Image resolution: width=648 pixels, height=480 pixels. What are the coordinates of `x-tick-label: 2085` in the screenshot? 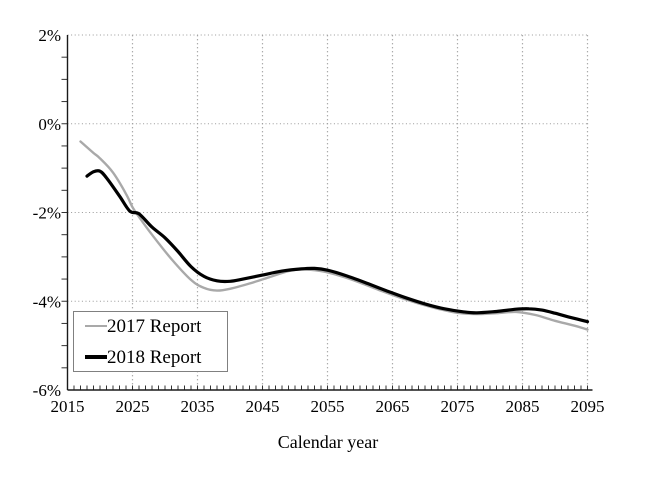 It's located at (523, 406).